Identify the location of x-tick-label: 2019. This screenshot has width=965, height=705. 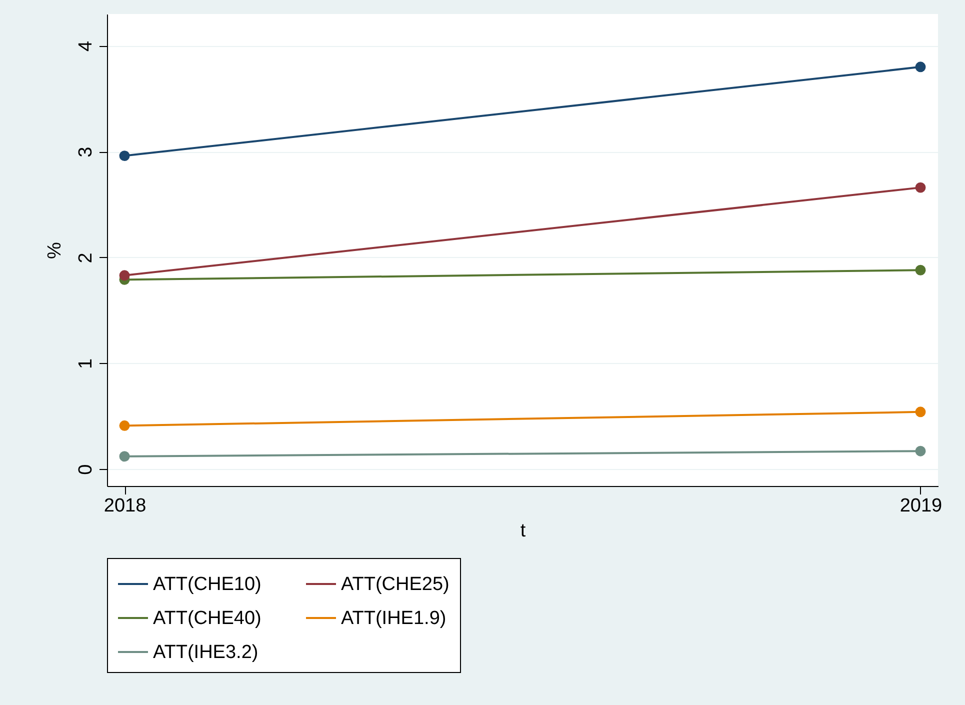
(921, 506).